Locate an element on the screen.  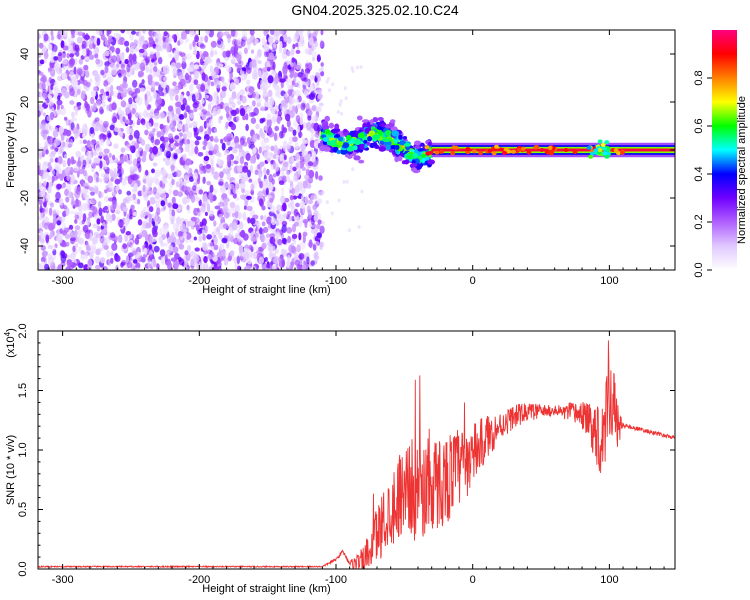
spectrogram-x-tick-label: -100 is located at coordinates (336, 281).